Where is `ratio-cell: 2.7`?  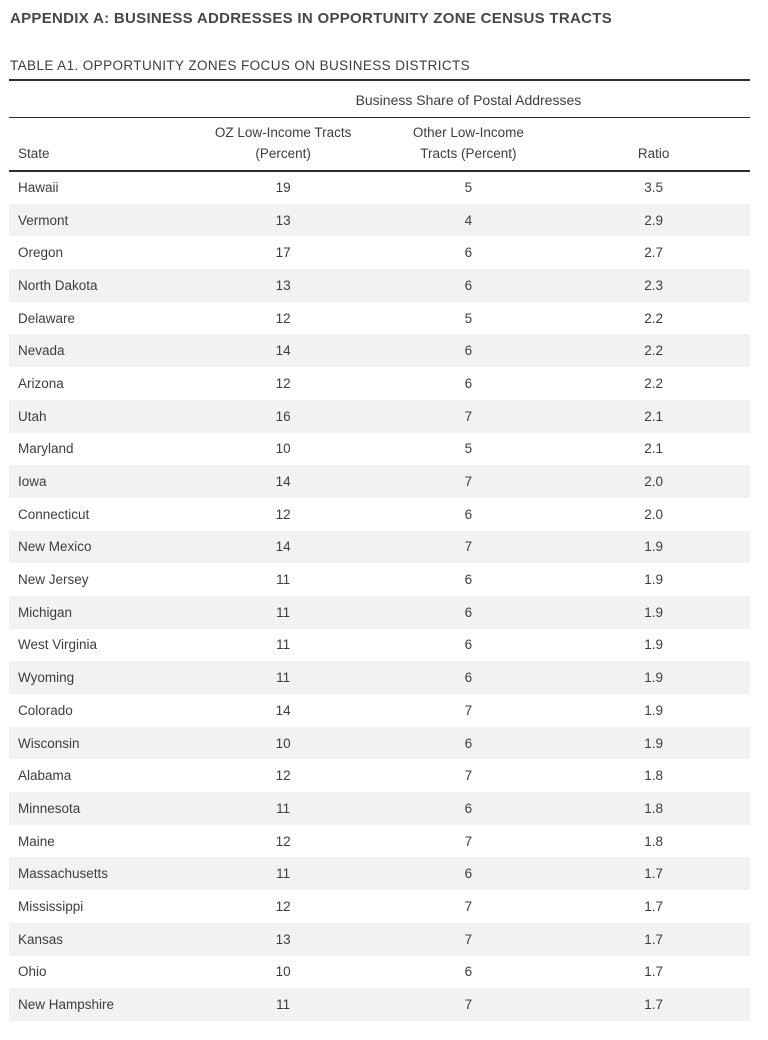
ratio-cell: 2.7 is located at coordinates (654, 253).